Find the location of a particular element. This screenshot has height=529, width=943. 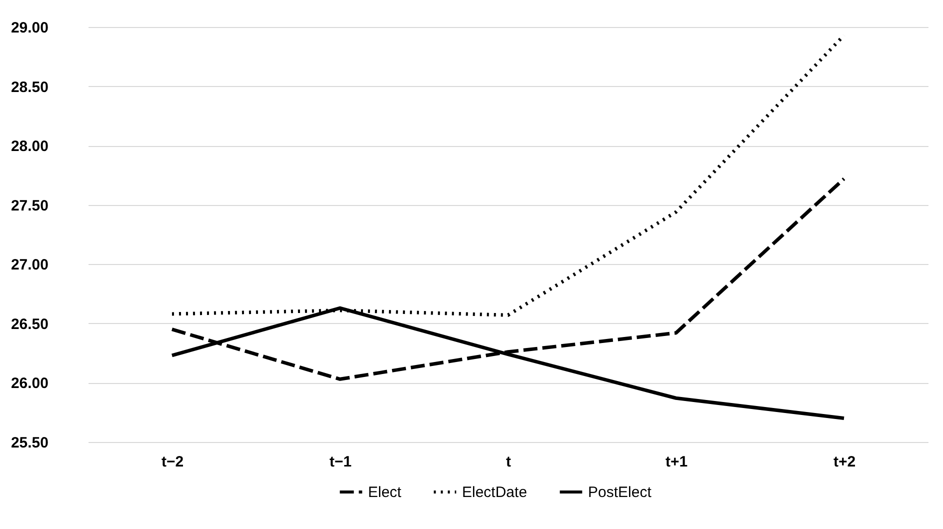

legend-label: PostElect is located at coordinates (620, 492).